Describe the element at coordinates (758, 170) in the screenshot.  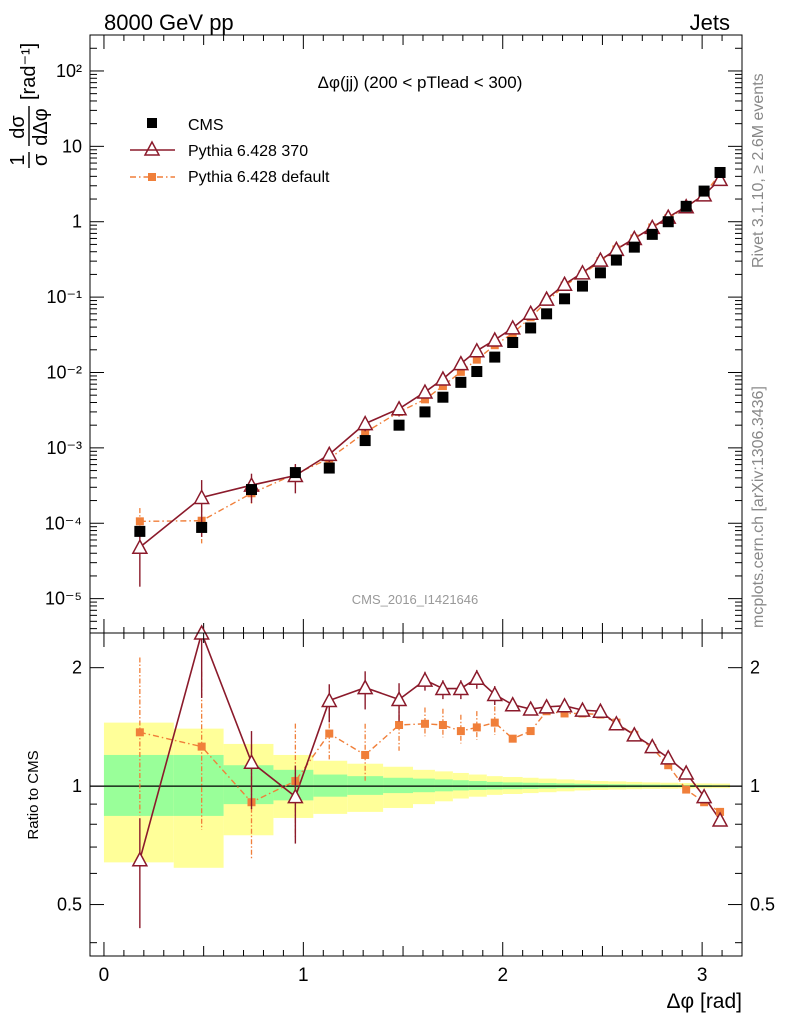
I see `rivet-label: Rivet 3.1.10, ≥ 2.6M events` at that location.